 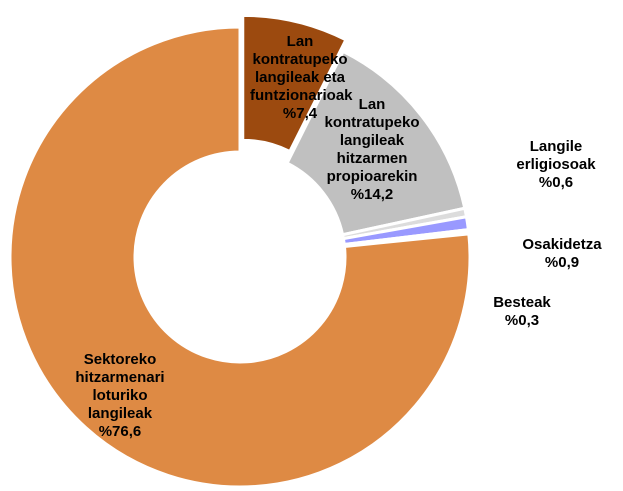 I want to click on category-name: Langile erligiosoak, so click(x=556, y=155).